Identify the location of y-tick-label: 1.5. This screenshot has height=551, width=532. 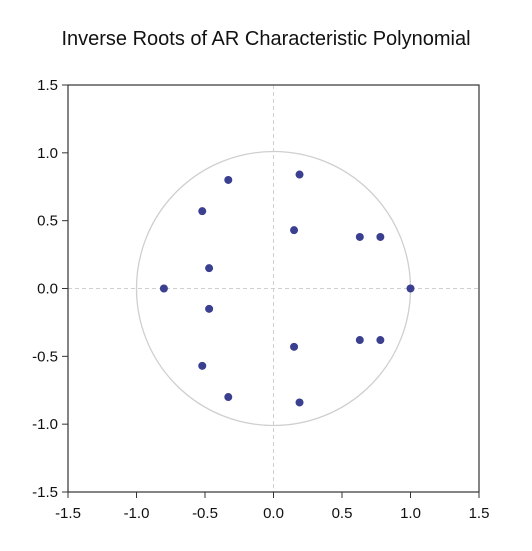
(47, 85).